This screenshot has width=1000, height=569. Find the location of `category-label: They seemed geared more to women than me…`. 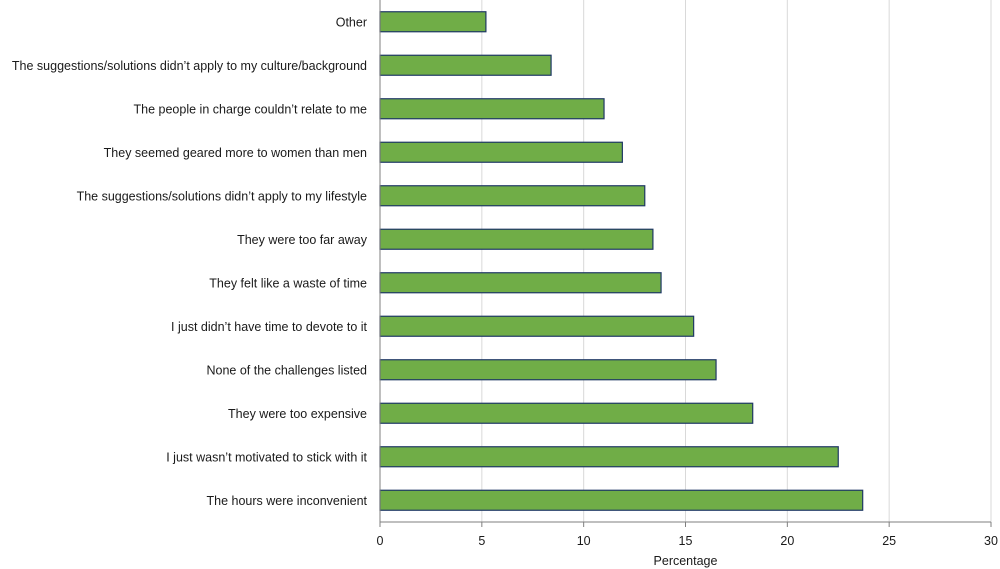

category-label: They seemed geared more to women than me… is located at coordinates (235, 153).